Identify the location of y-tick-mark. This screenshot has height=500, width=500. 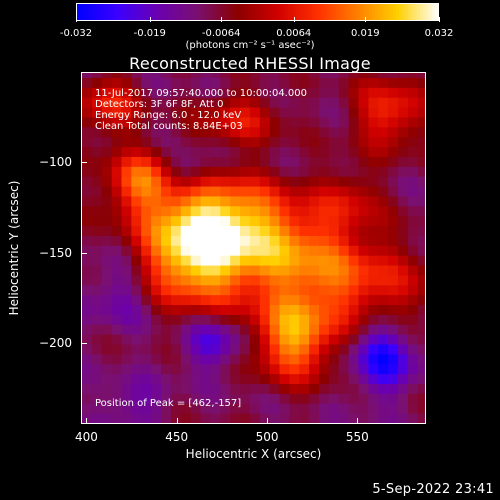
(84, 253).